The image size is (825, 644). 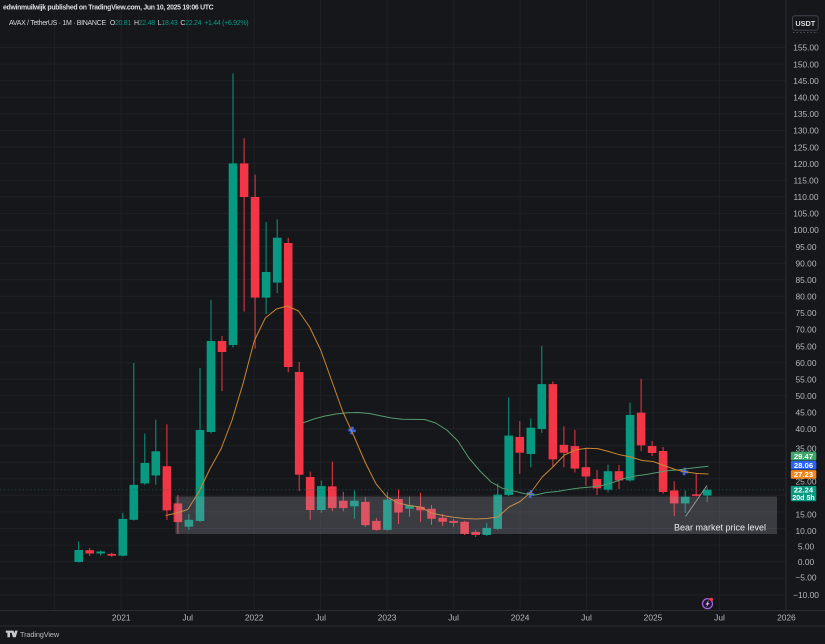 What do you see at coordinates (806, 578) in the screenshot?
I see `svg-text: −5.00` at bounding box center [806, 578].